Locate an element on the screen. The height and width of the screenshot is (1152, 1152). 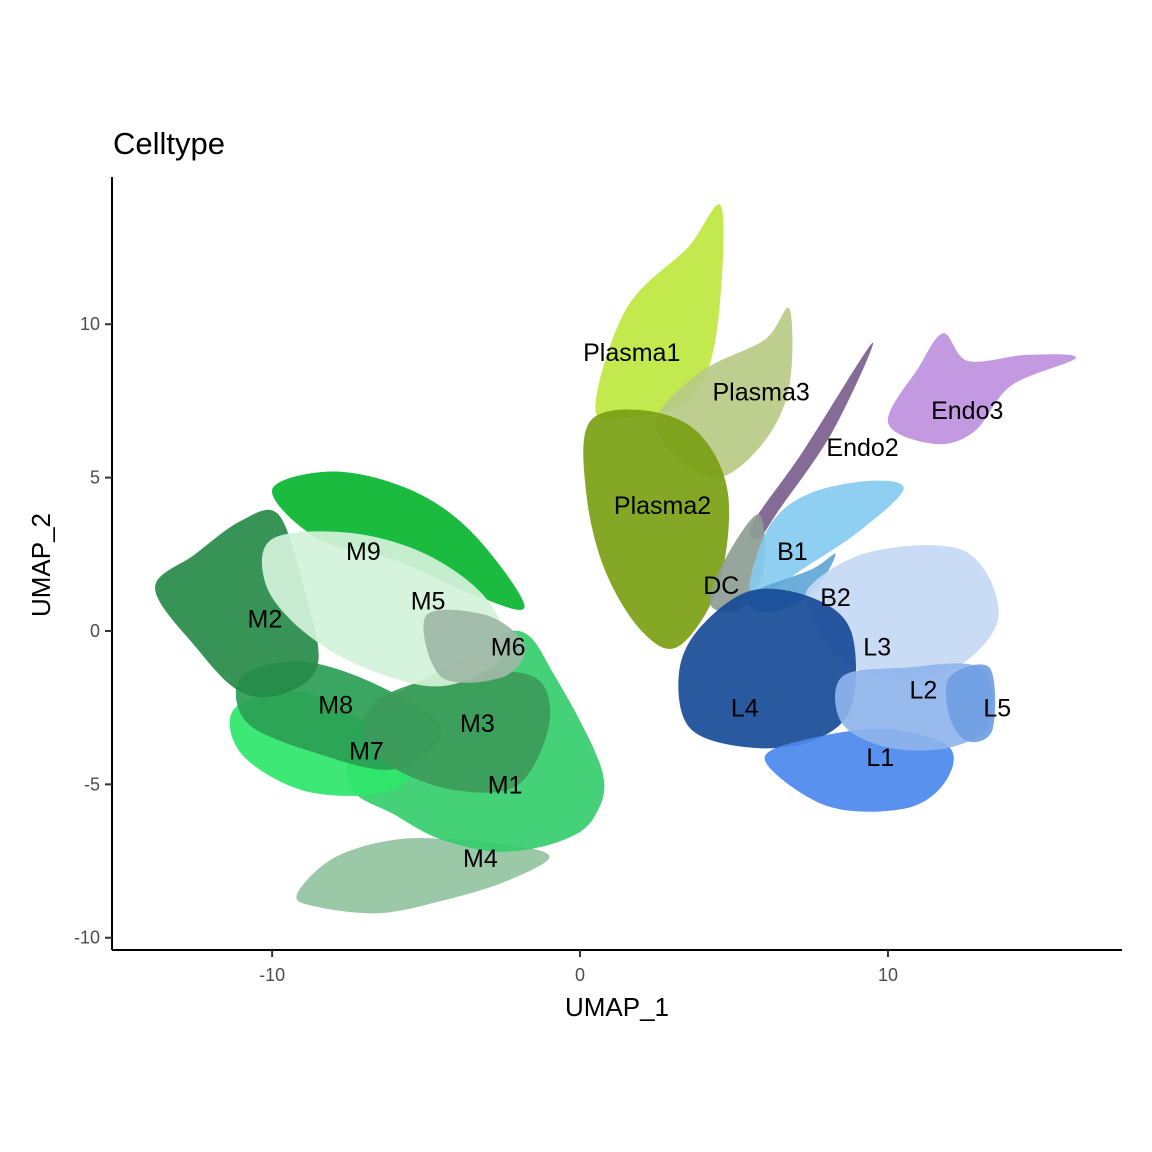
y-tick-label: -10 is located at coordinates (87, 938).